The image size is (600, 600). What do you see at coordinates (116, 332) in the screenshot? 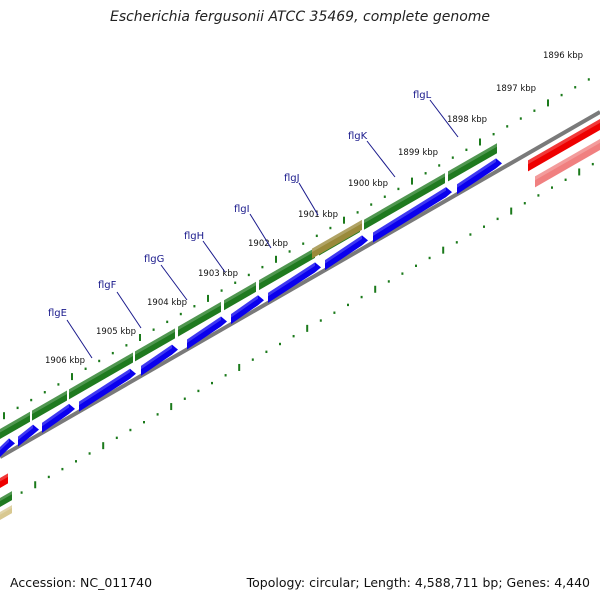
I see `kbp-label: 1905 kbp` at bounding box center [116, 332].